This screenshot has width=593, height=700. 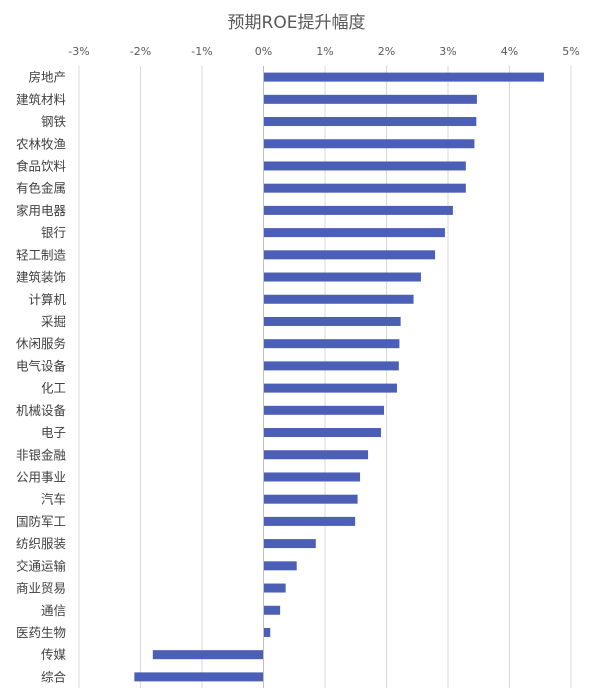 I want to click on x-tick-label: 3%, so click(x=447, y=51).